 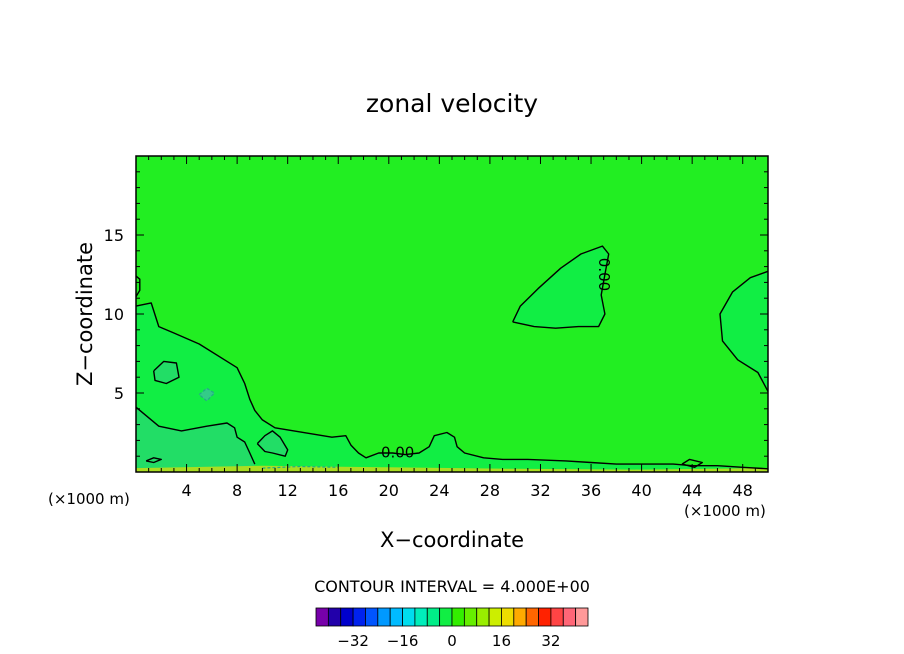 I want to click on contour-label-0: 0.00, so click(x=397, y=453).